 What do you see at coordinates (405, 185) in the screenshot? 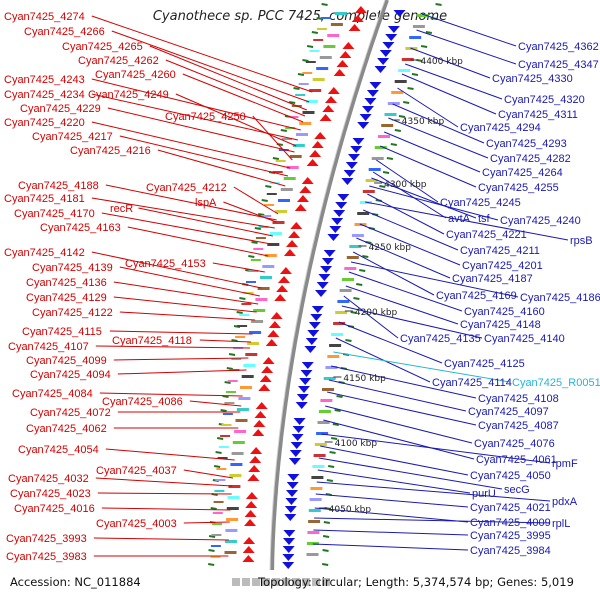
I see `kbp-tick-label: 4300 kbp` at bounding box center [405, 185].